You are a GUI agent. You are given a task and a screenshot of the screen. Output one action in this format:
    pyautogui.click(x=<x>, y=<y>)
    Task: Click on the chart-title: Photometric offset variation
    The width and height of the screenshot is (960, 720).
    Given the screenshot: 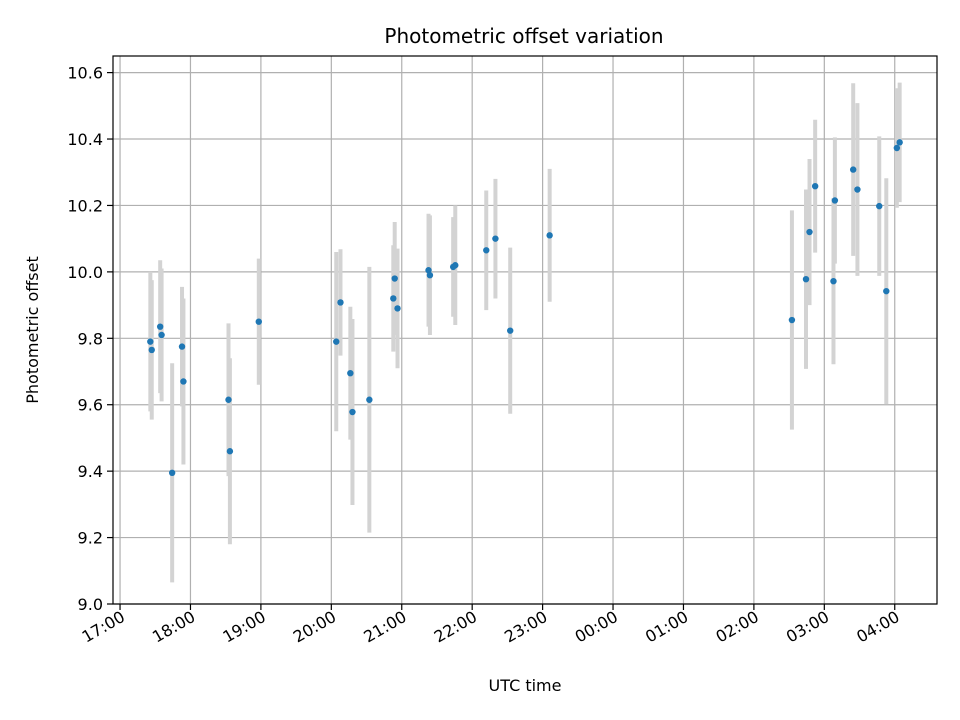 What is the action you would take?
    pyautogui.click(x=523, y=36)
    